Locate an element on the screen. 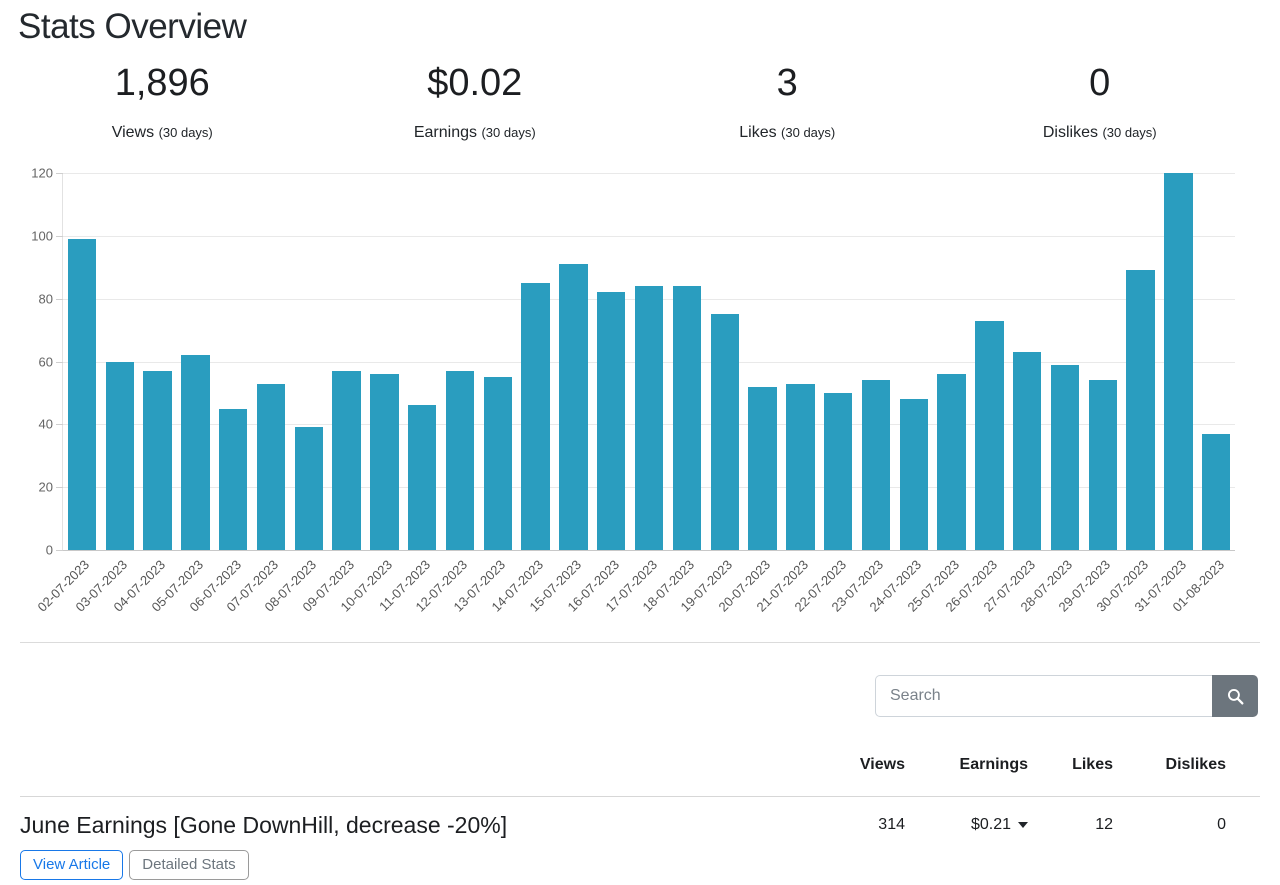 The image size is (1280, 885). table-header-row: Views Earnings Likes Dislikes is located at coordinates (640, 776).